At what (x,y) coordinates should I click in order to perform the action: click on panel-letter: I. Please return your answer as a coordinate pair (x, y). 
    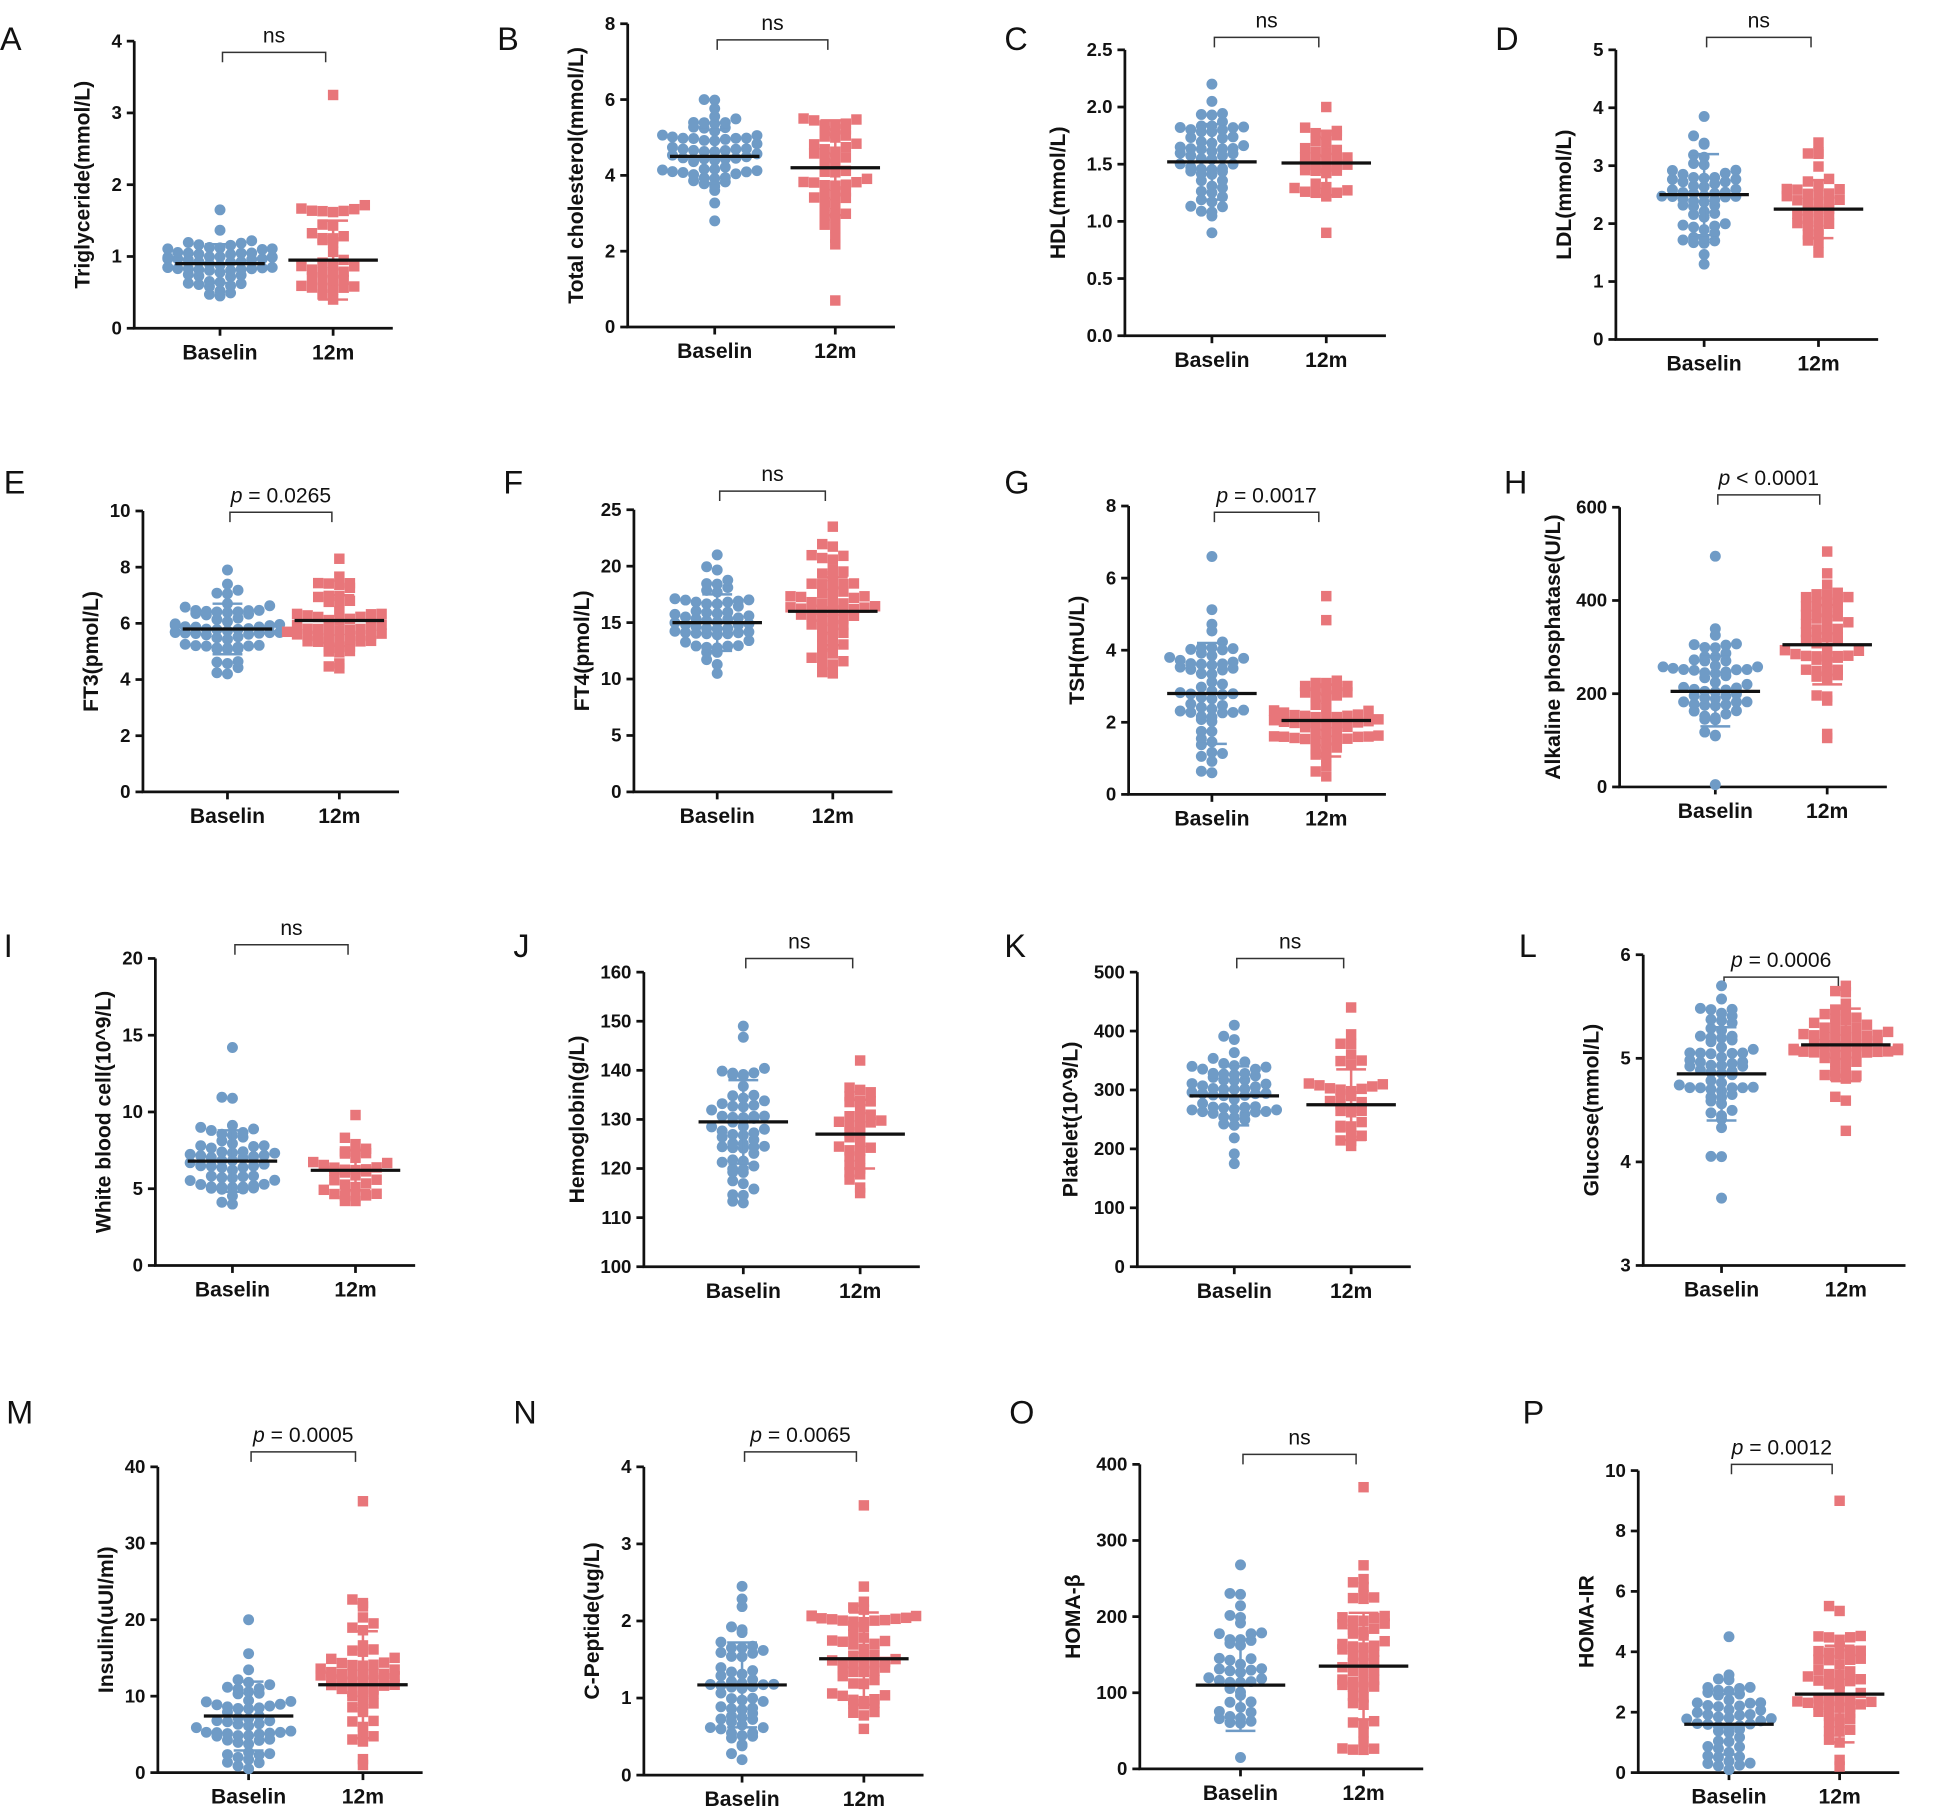
    Looking at the image, I should click on (8, 946).